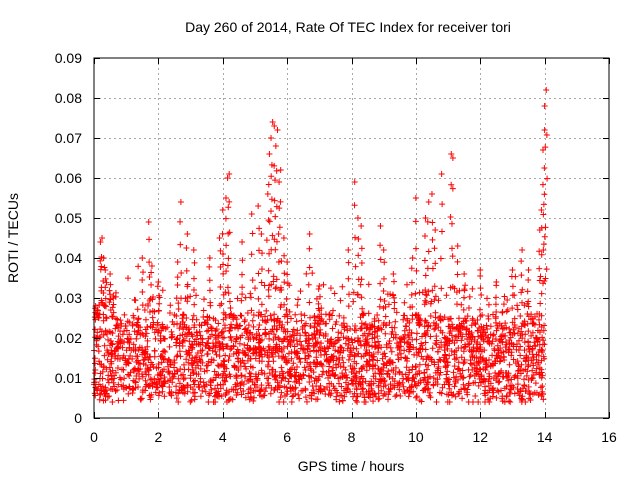 This screenshot has width=640, height=480. What do you see at coordinates (94, 437) in the screenshot?
I see `x-tick-label: 0` at bounding box center [94, 437].